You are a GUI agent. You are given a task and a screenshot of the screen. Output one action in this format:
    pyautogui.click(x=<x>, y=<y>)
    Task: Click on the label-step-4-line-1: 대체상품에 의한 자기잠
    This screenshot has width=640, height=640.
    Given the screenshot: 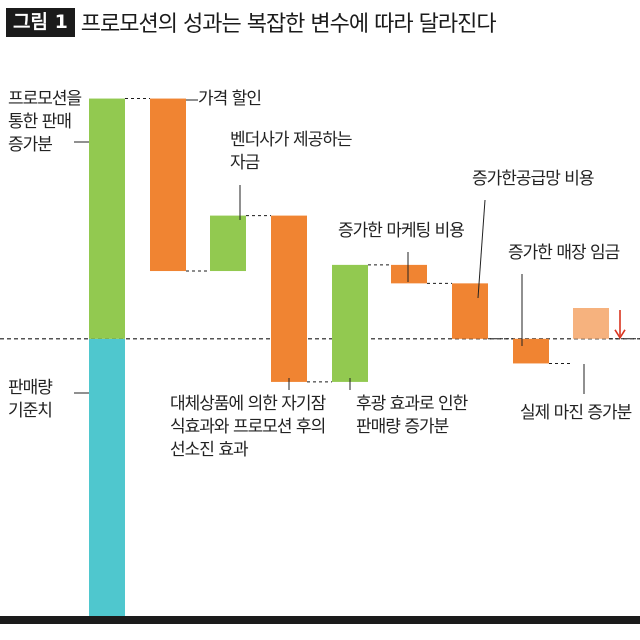 What is the action you would take?
    pyautogui.click(x=248, y=404)
    